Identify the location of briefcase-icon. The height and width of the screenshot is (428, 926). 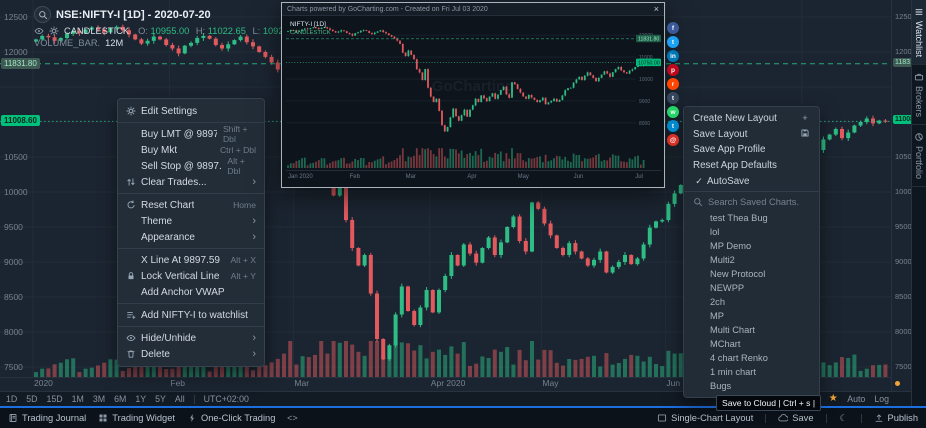
(919, 77).